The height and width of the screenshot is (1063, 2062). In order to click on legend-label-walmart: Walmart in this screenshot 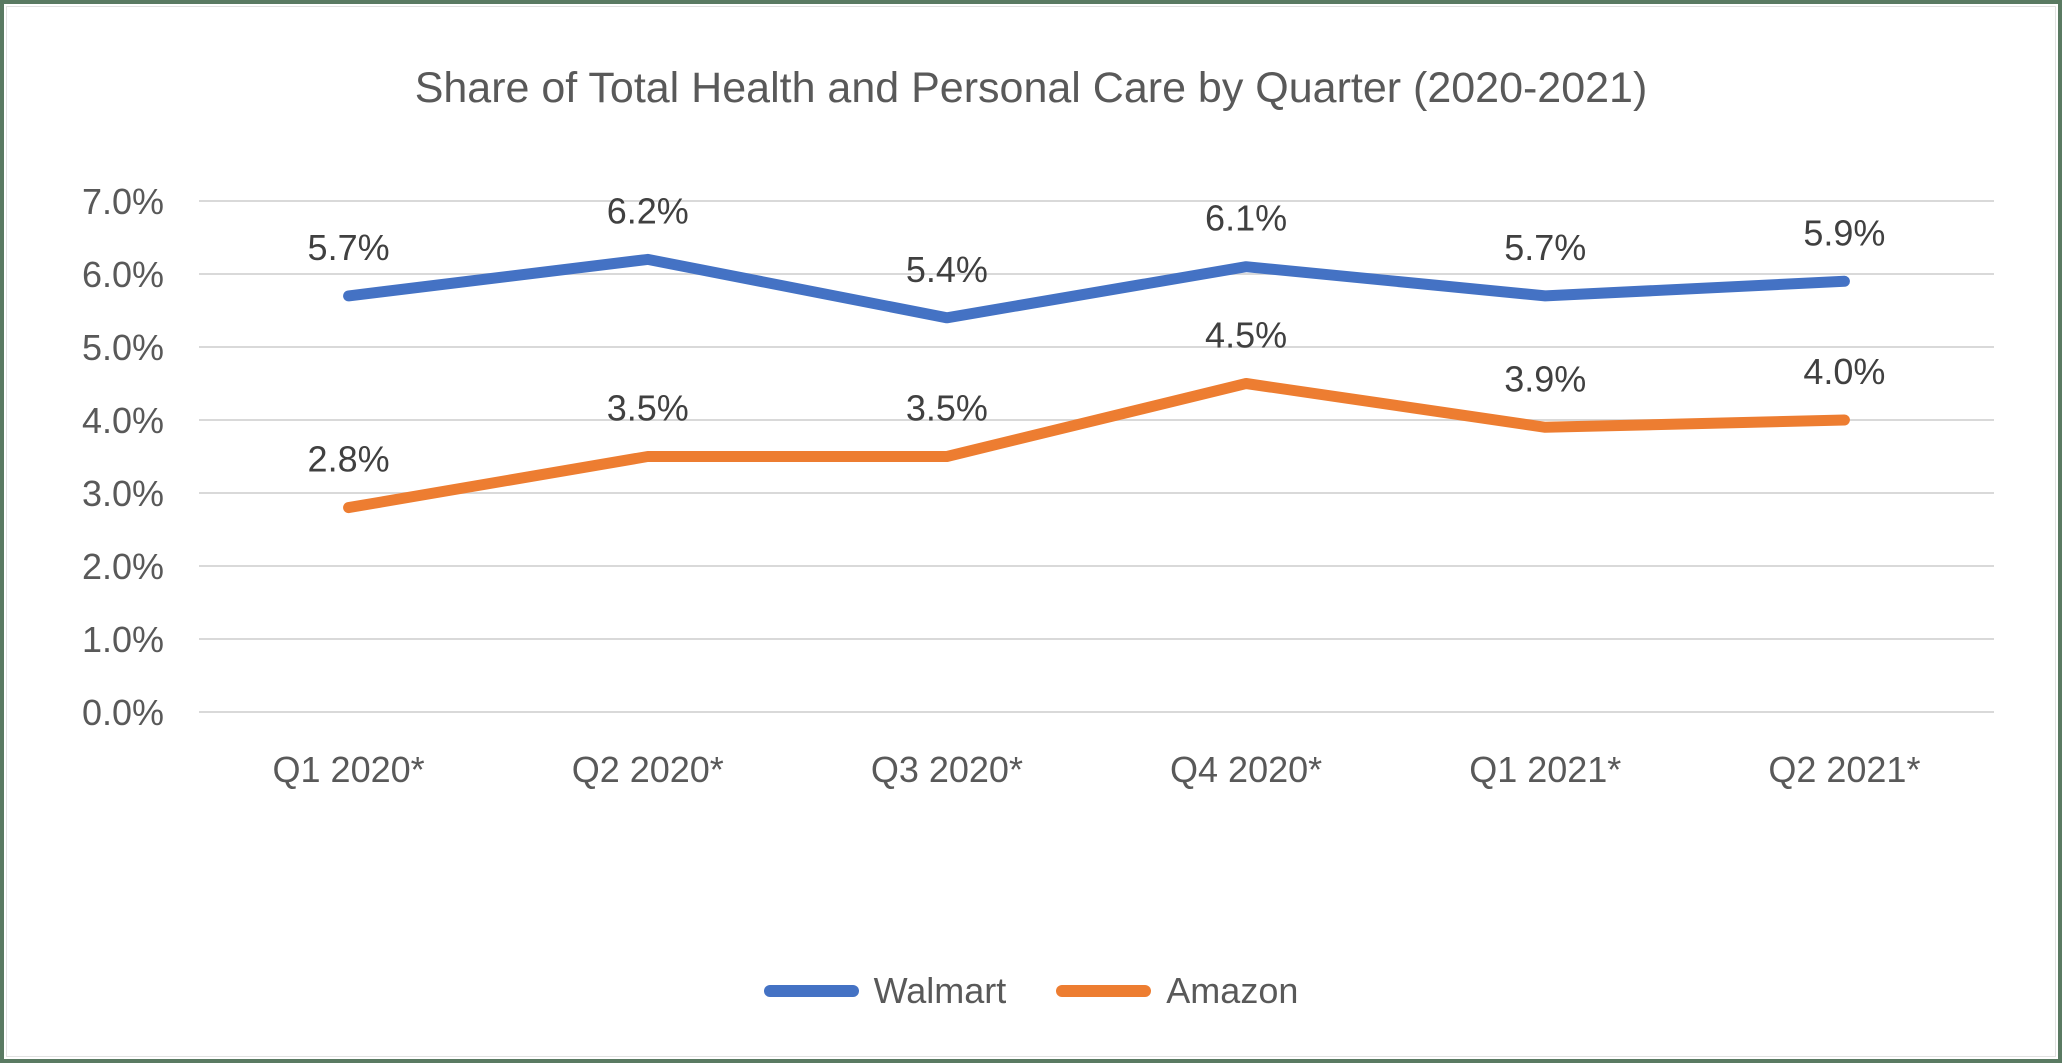, I will do `click(940, 990)`.